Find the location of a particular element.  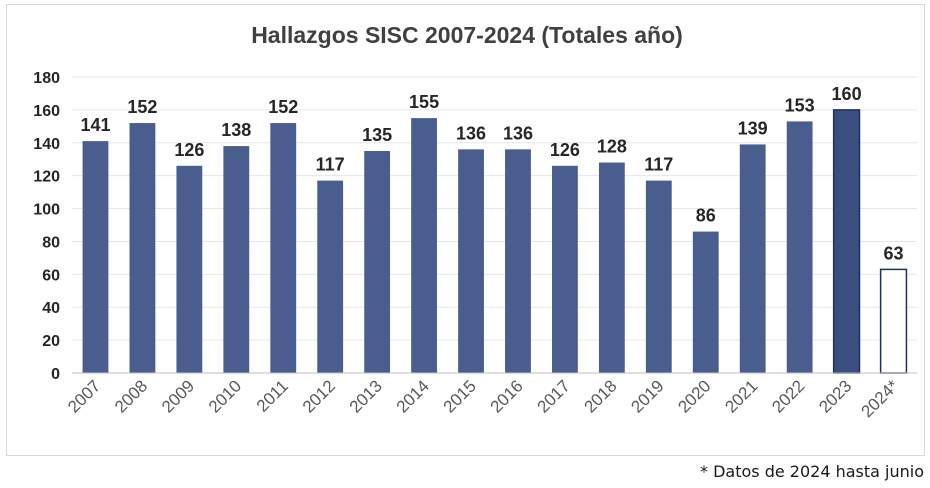

y-axis-ticks: 0 20 40 60 80 100 120 140 160 180 is located at coordinates (46, 226).